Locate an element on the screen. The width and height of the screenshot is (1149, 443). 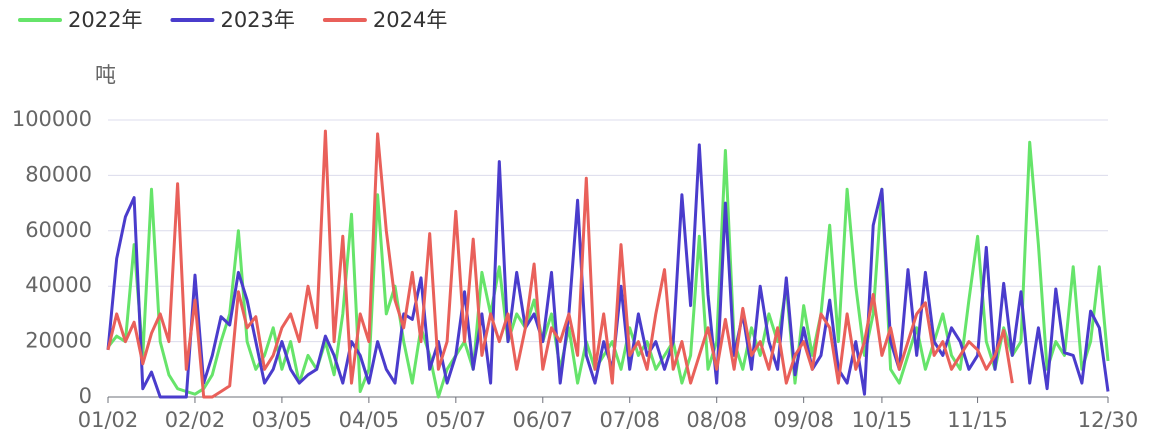
legend-text: 2024年 is located at coordinates (410, 20).